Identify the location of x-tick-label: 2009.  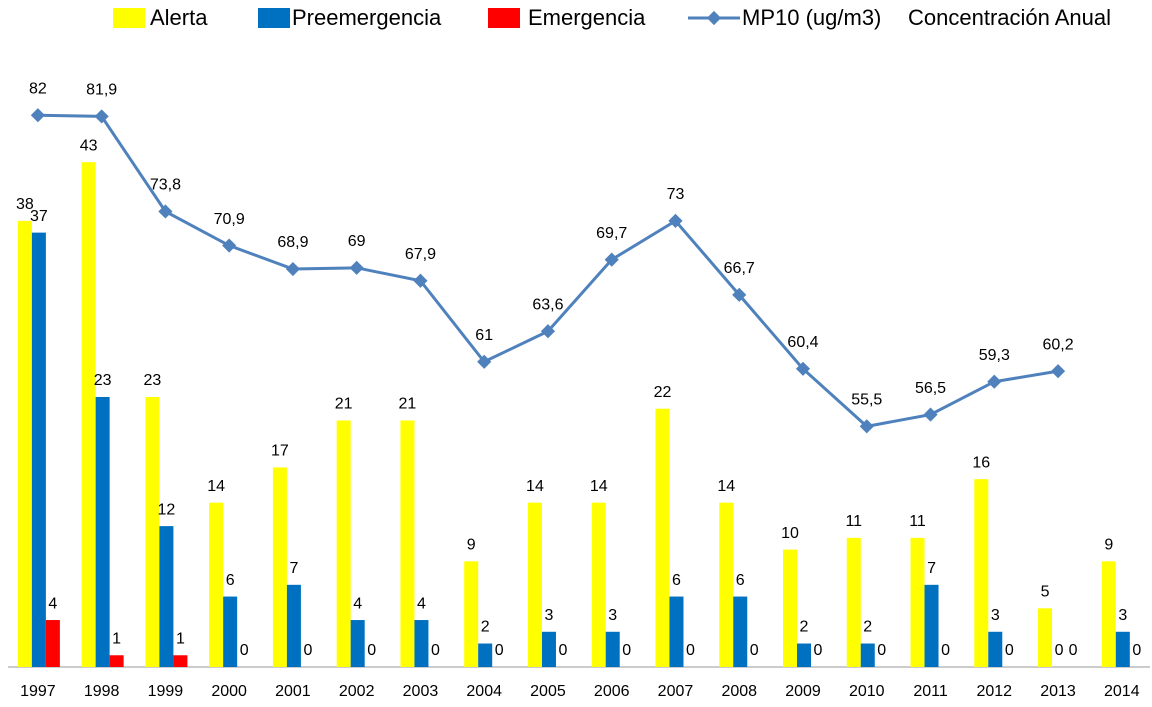
(803, 691).